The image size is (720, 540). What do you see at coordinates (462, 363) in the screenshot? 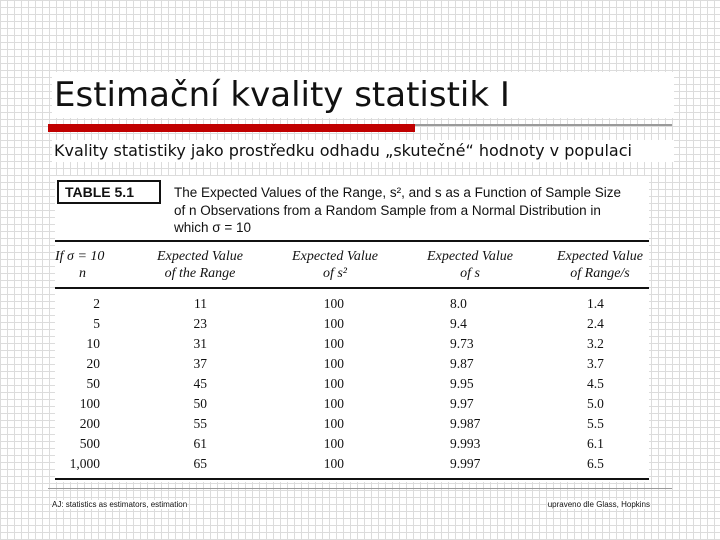
I see `cell-s: 9.87` at bounding box center [462, 363].